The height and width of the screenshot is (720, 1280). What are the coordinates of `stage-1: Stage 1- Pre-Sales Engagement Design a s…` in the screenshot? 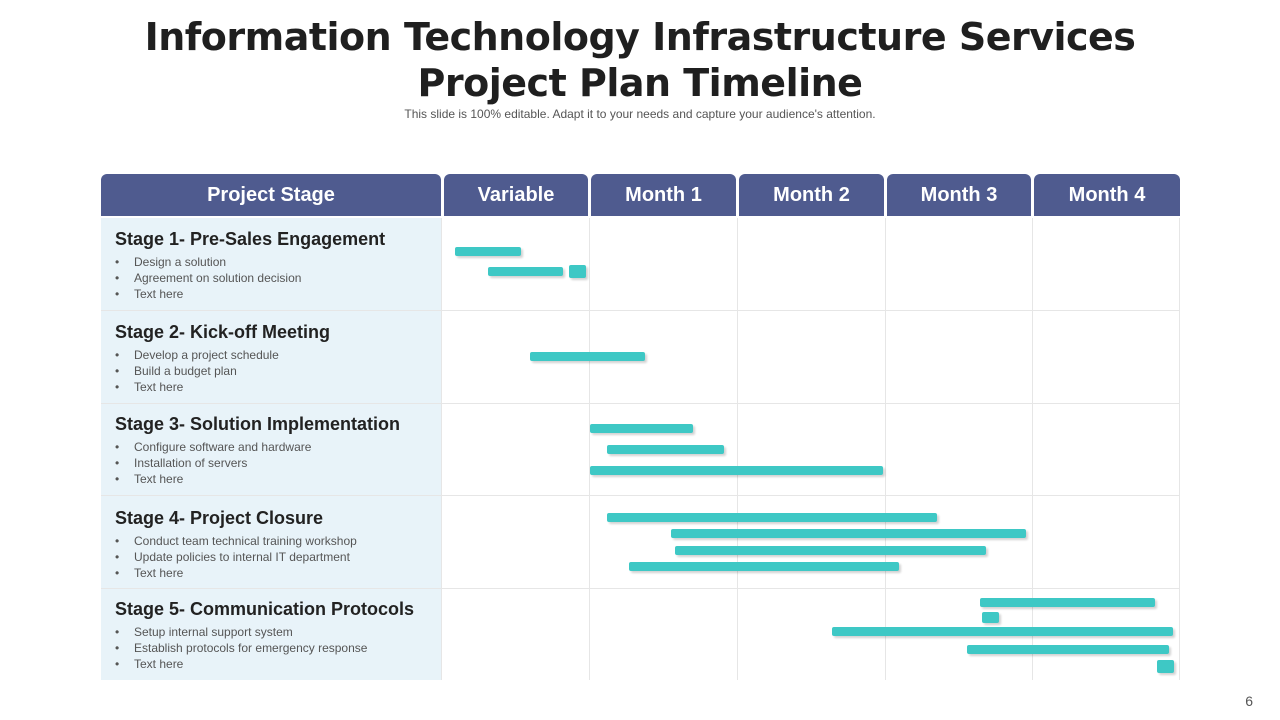 It's located at (277, 265).